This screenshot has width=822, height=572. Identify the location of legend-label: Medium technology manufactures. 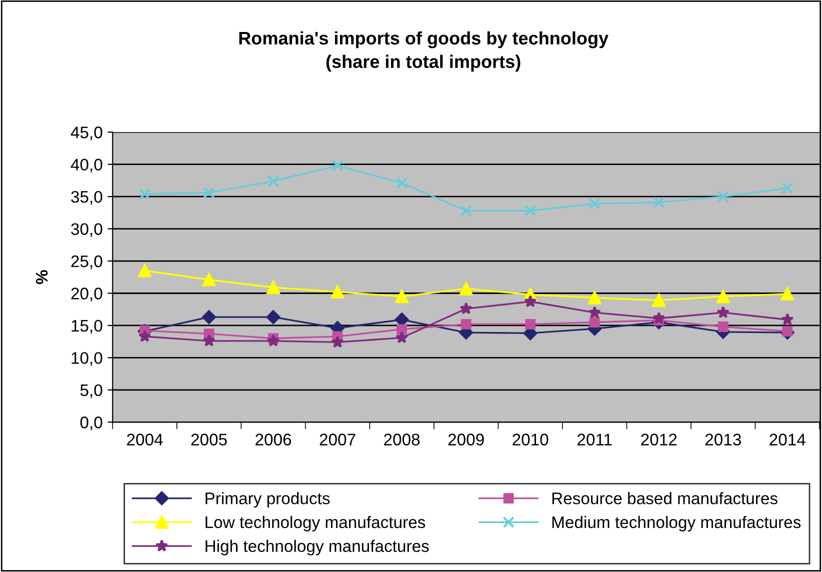
(676, 524).